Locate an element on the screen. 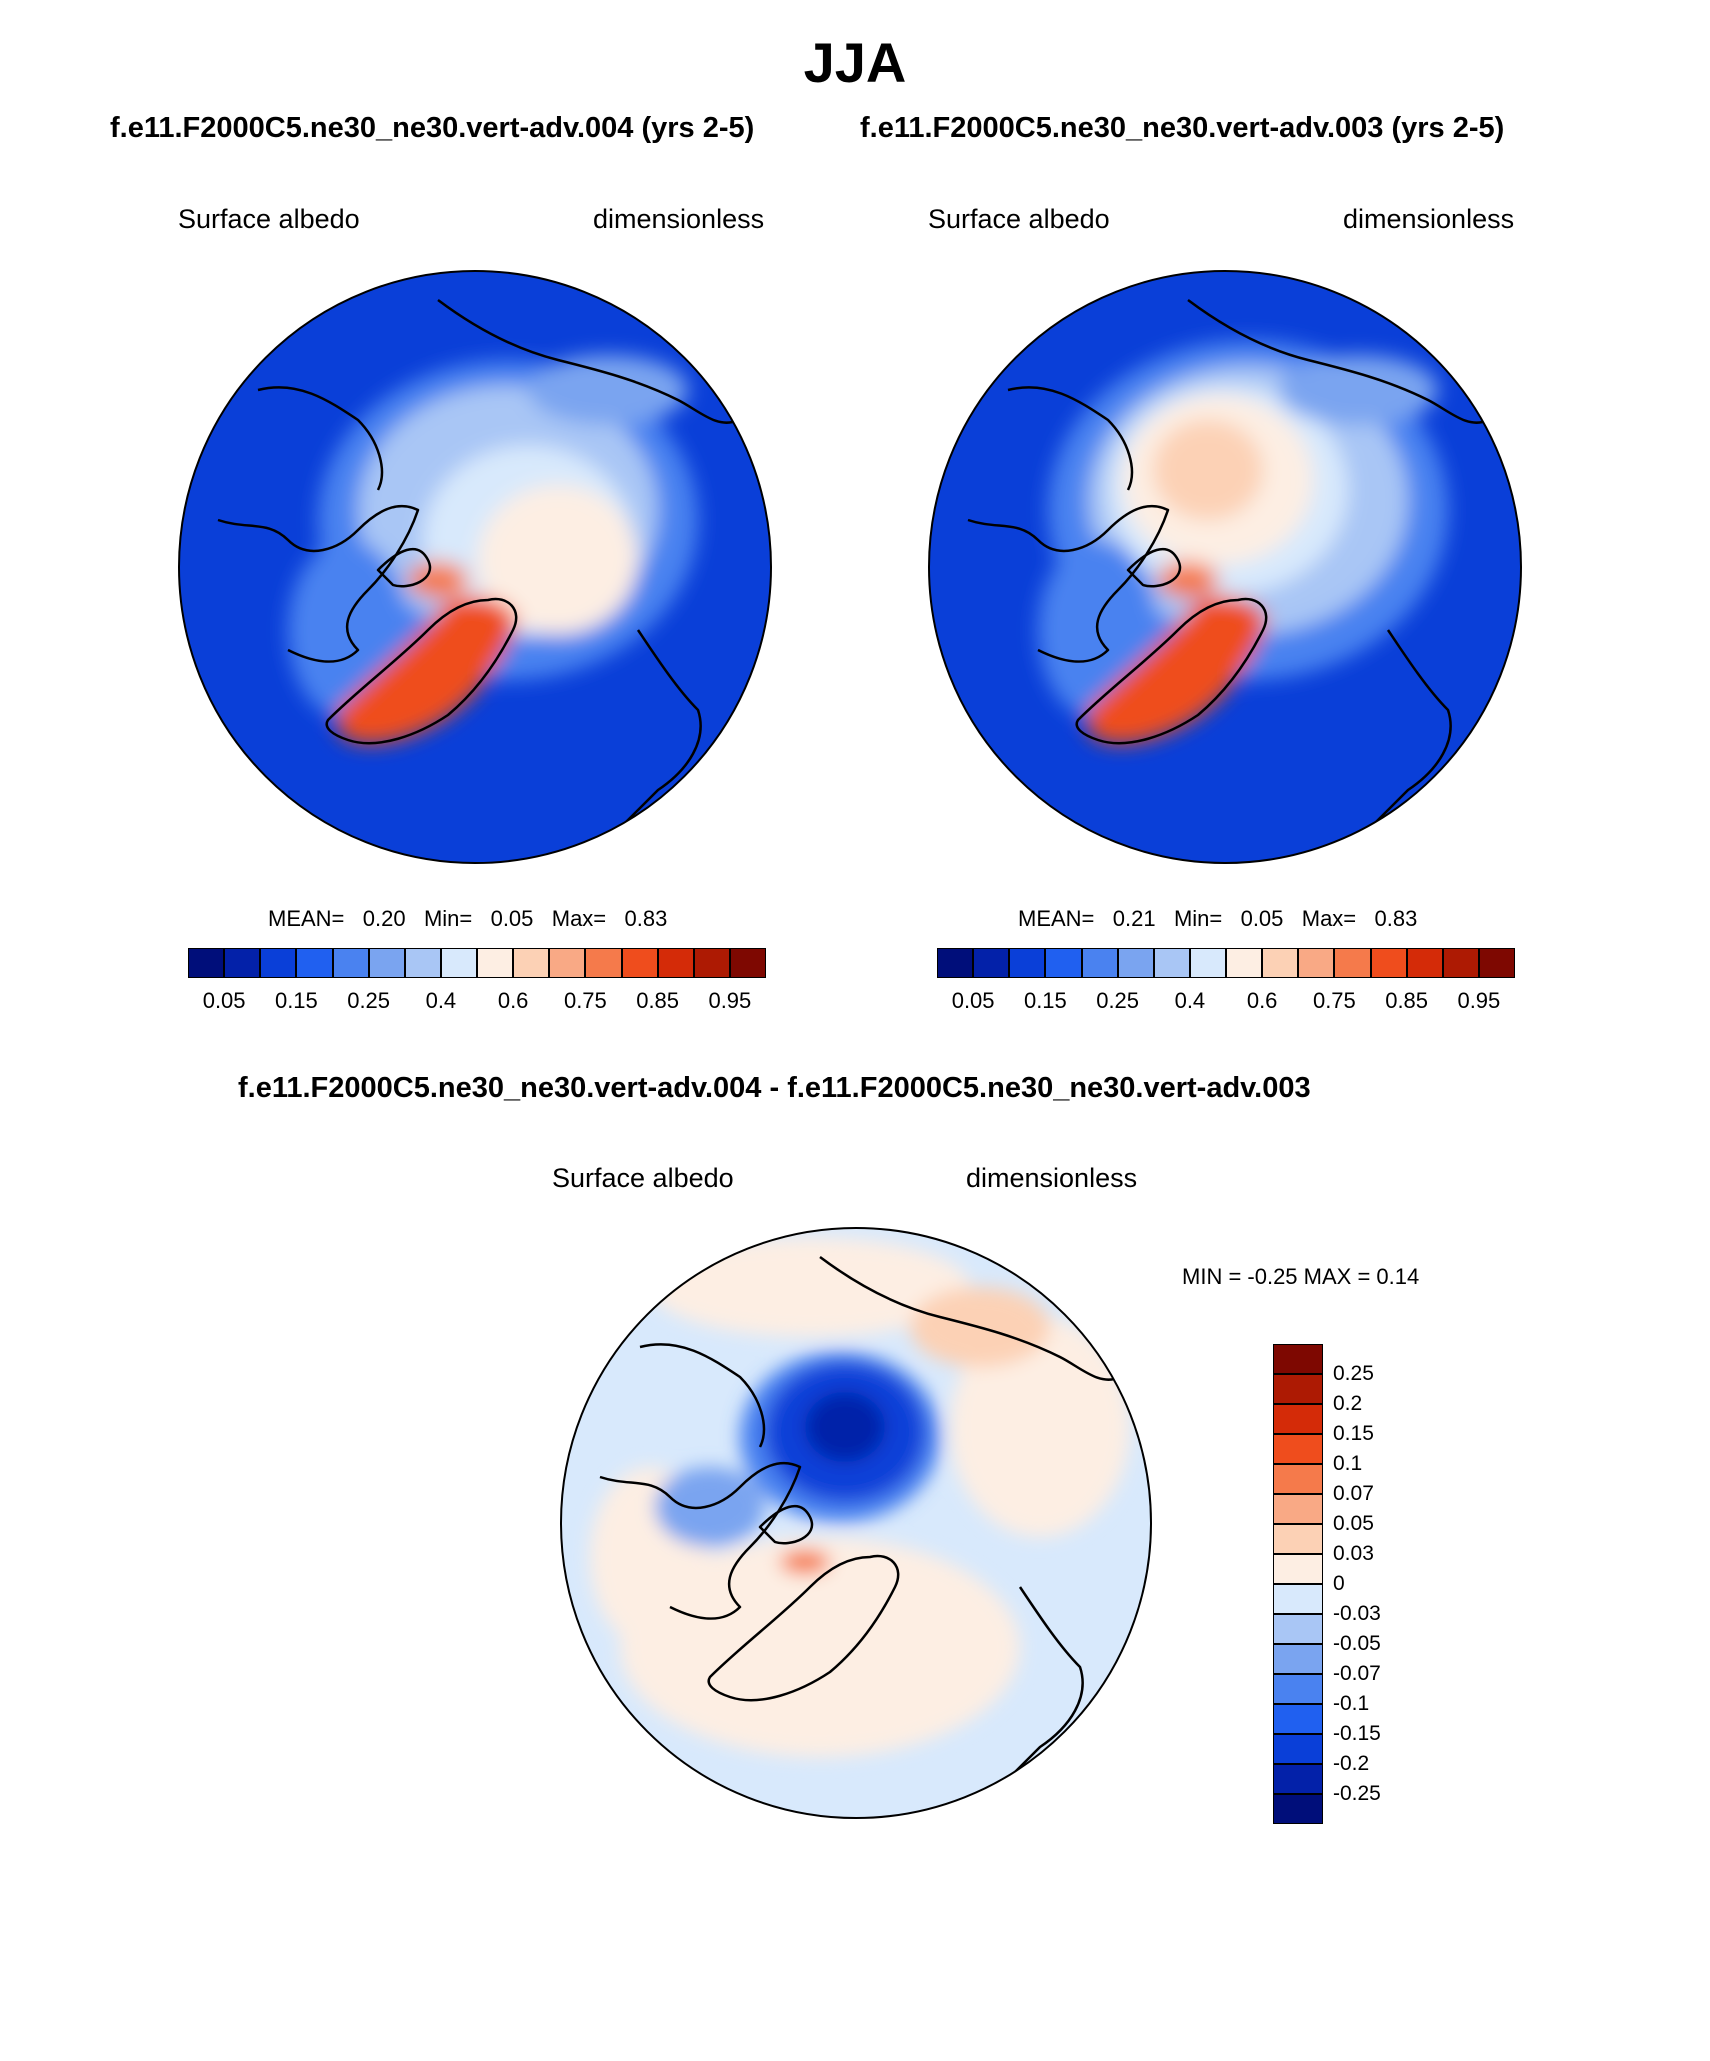  coastline-siberia is located at coordinates (588, 361).